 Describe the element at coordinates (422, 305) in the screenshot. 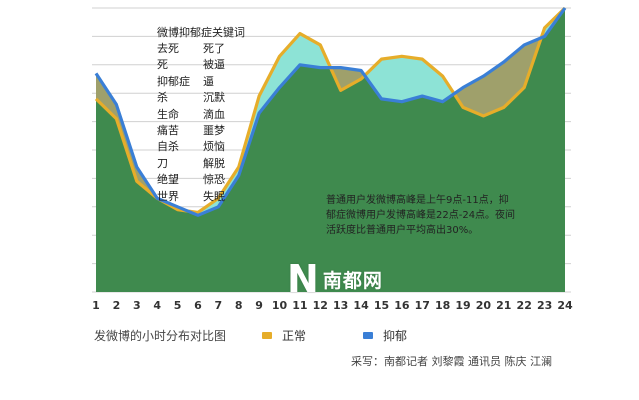

I see `x-tick-label: 17` at that location.